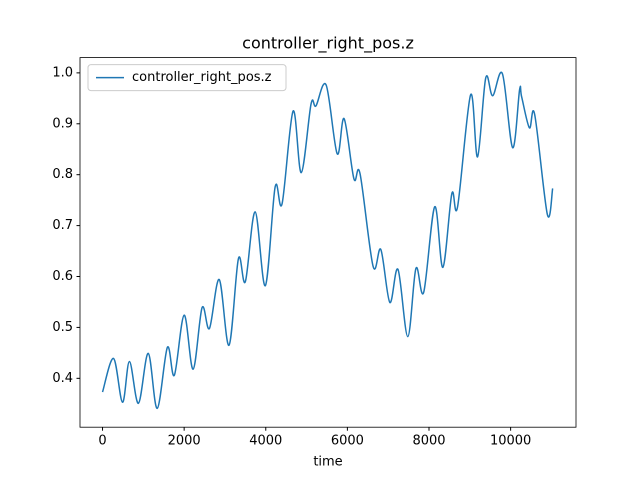  I want to click on x-tick-label: 8000, so click(428, 441).